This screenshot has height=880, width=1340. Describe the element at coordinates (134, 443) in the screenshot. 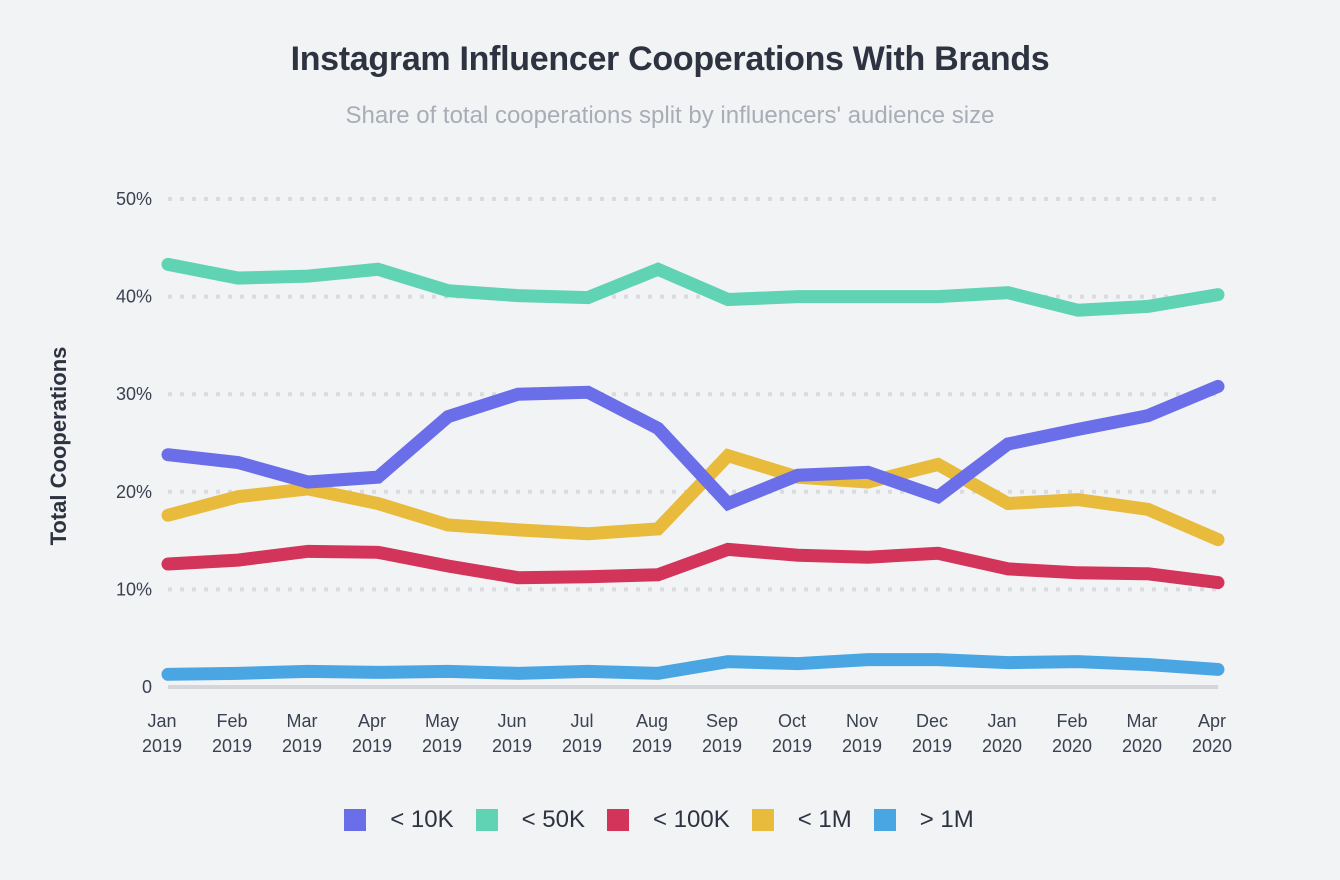

I see `y-axis-ticks: 0 10% 20% 30% 40% 50%` at that location.